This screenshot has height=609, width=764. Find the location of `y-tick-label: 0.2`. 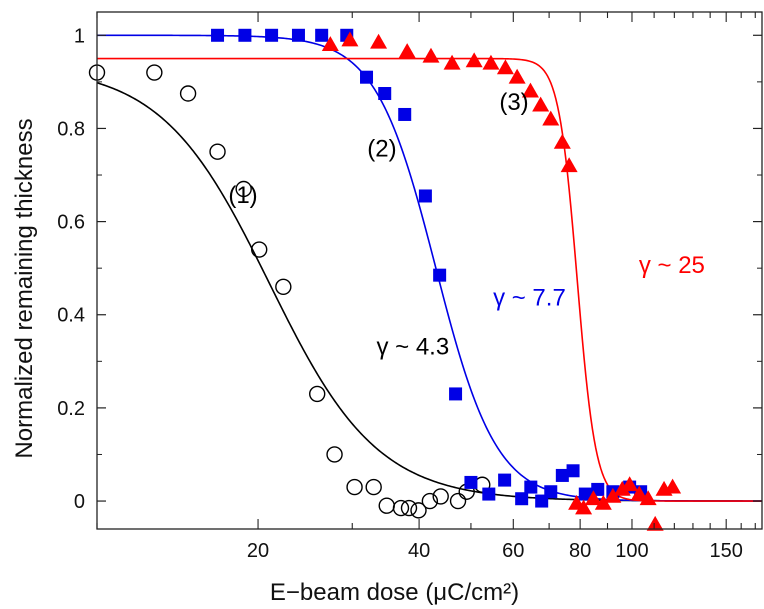

y-tick-label: 0.2 is located at coordinates (71, 409).